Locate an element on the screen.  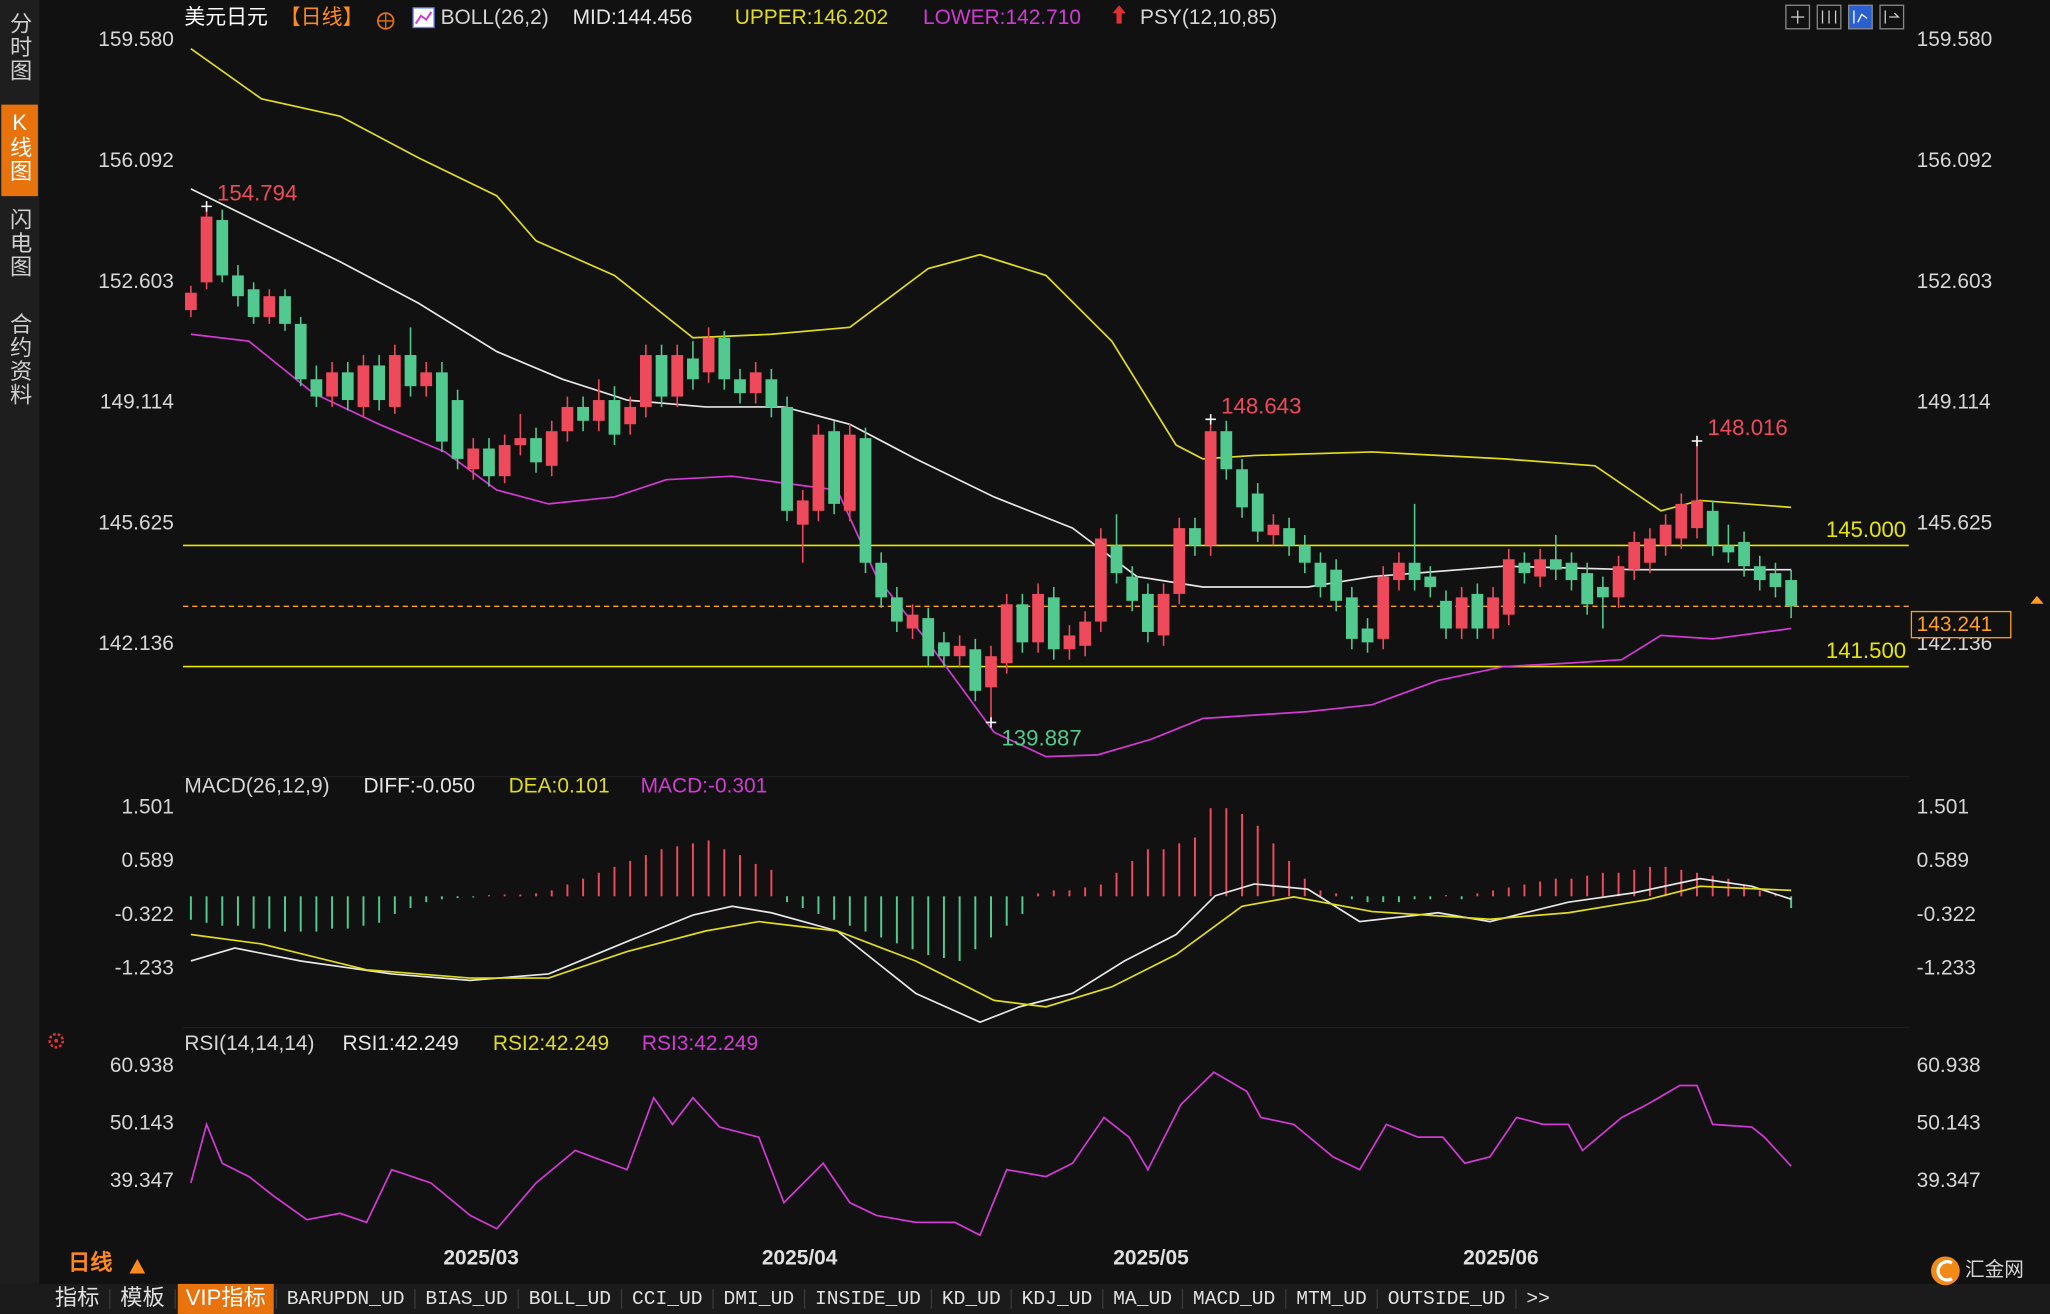
bottom-tab: BIAS_UD is located at coordinates (465, 1299).